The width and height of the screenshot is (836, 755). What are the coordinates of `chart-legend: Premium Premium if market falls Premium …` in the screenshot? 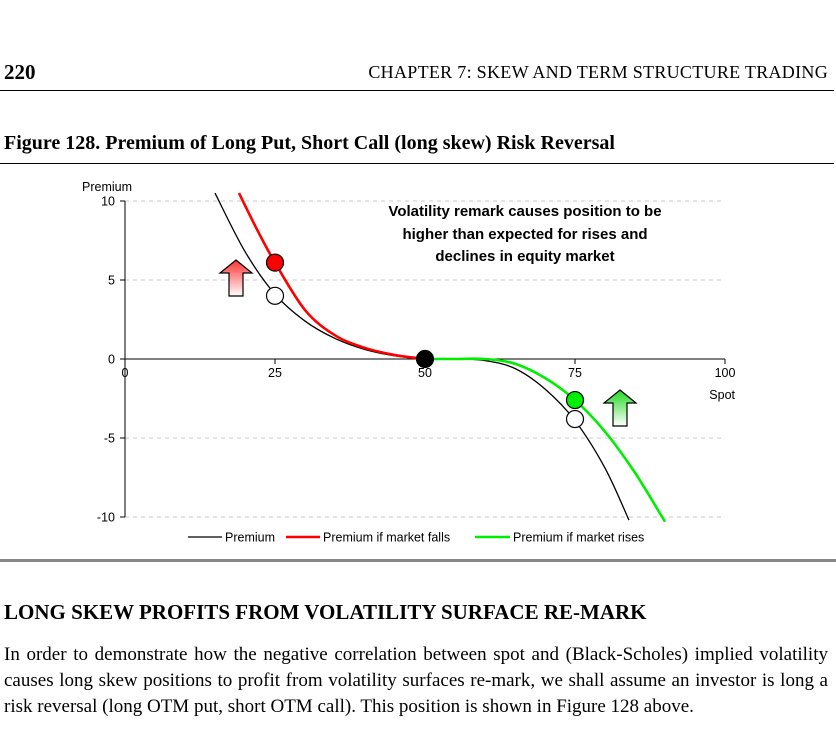 It's located at (416, 538).